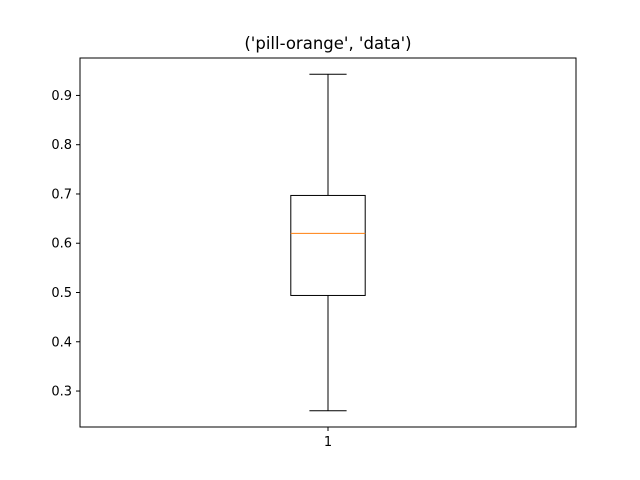 This screenshot has width=640, height=480. I want to click on y-axis: 0.3 0.4 0.5 0.6 0.7 0.8 0.9, so click(65, 244).